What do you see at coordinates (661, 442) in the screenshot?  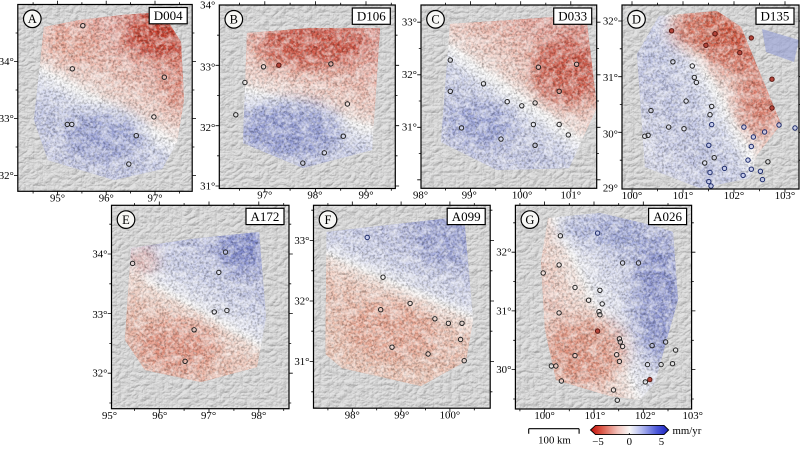 I see `svg-text: 5` at bounding box center [661, 442].